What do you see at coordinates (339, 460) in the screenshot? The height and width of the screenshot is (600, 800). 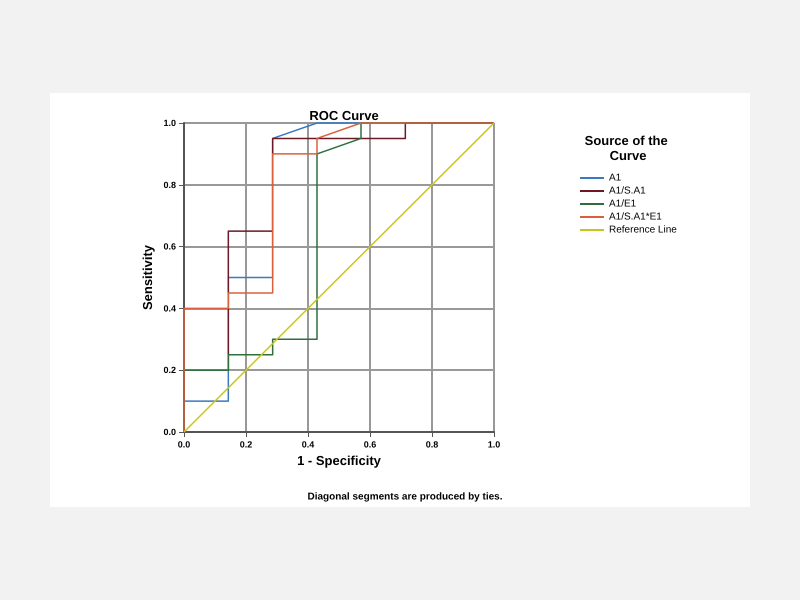 I see `x-axis-title: 1 - Specificity` at bounding box center [339, 460].